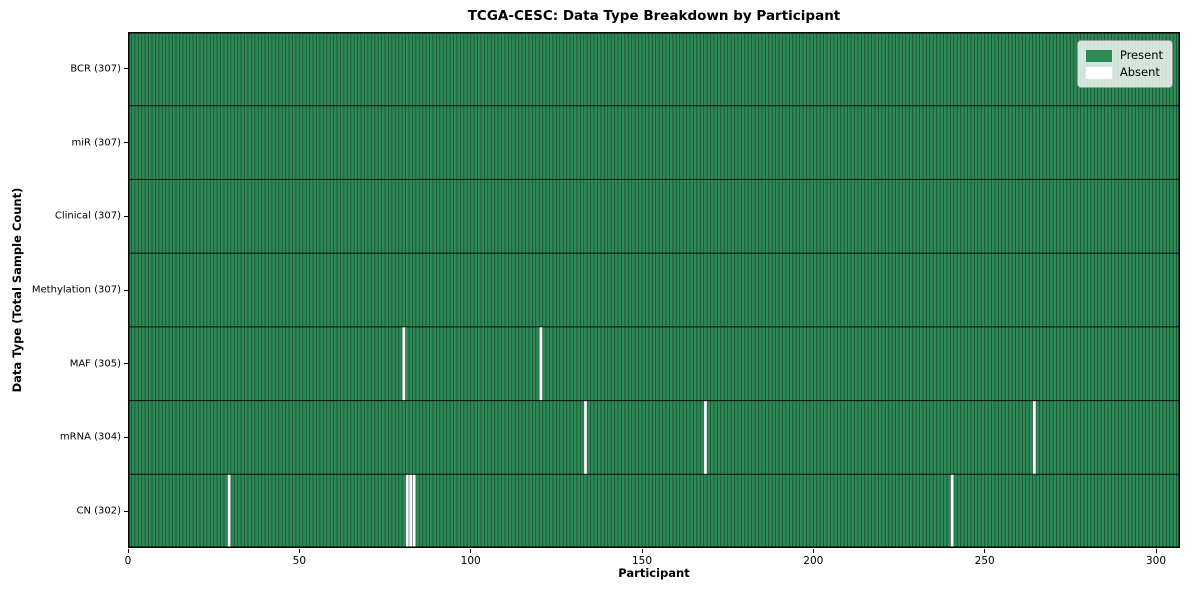  Describe the element at coordinates (299, 561) in the screenshot. I see `x-tick-label: 50` at that location.